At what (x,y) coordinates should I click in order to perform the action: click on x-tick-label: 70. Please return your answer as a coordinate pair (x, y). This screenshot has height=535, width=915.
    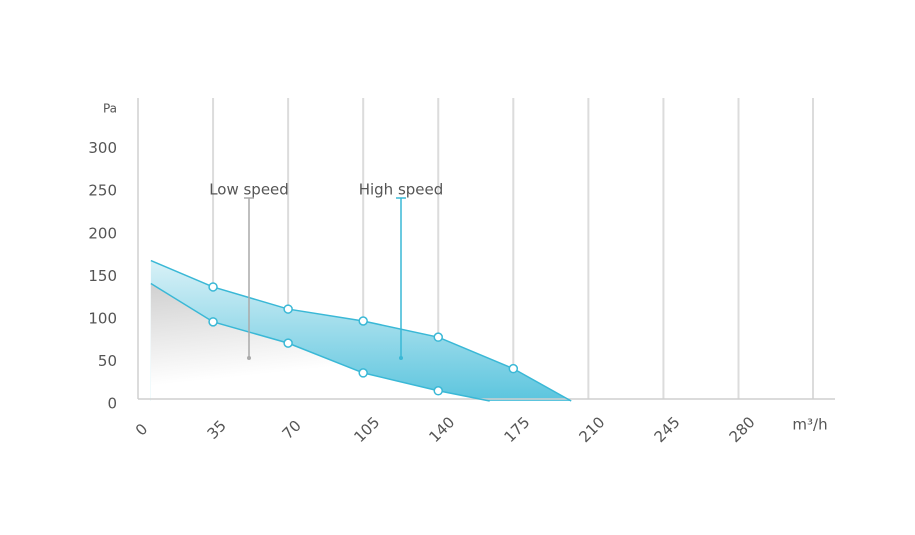
    Looking at the image, I should click on (292, 430).